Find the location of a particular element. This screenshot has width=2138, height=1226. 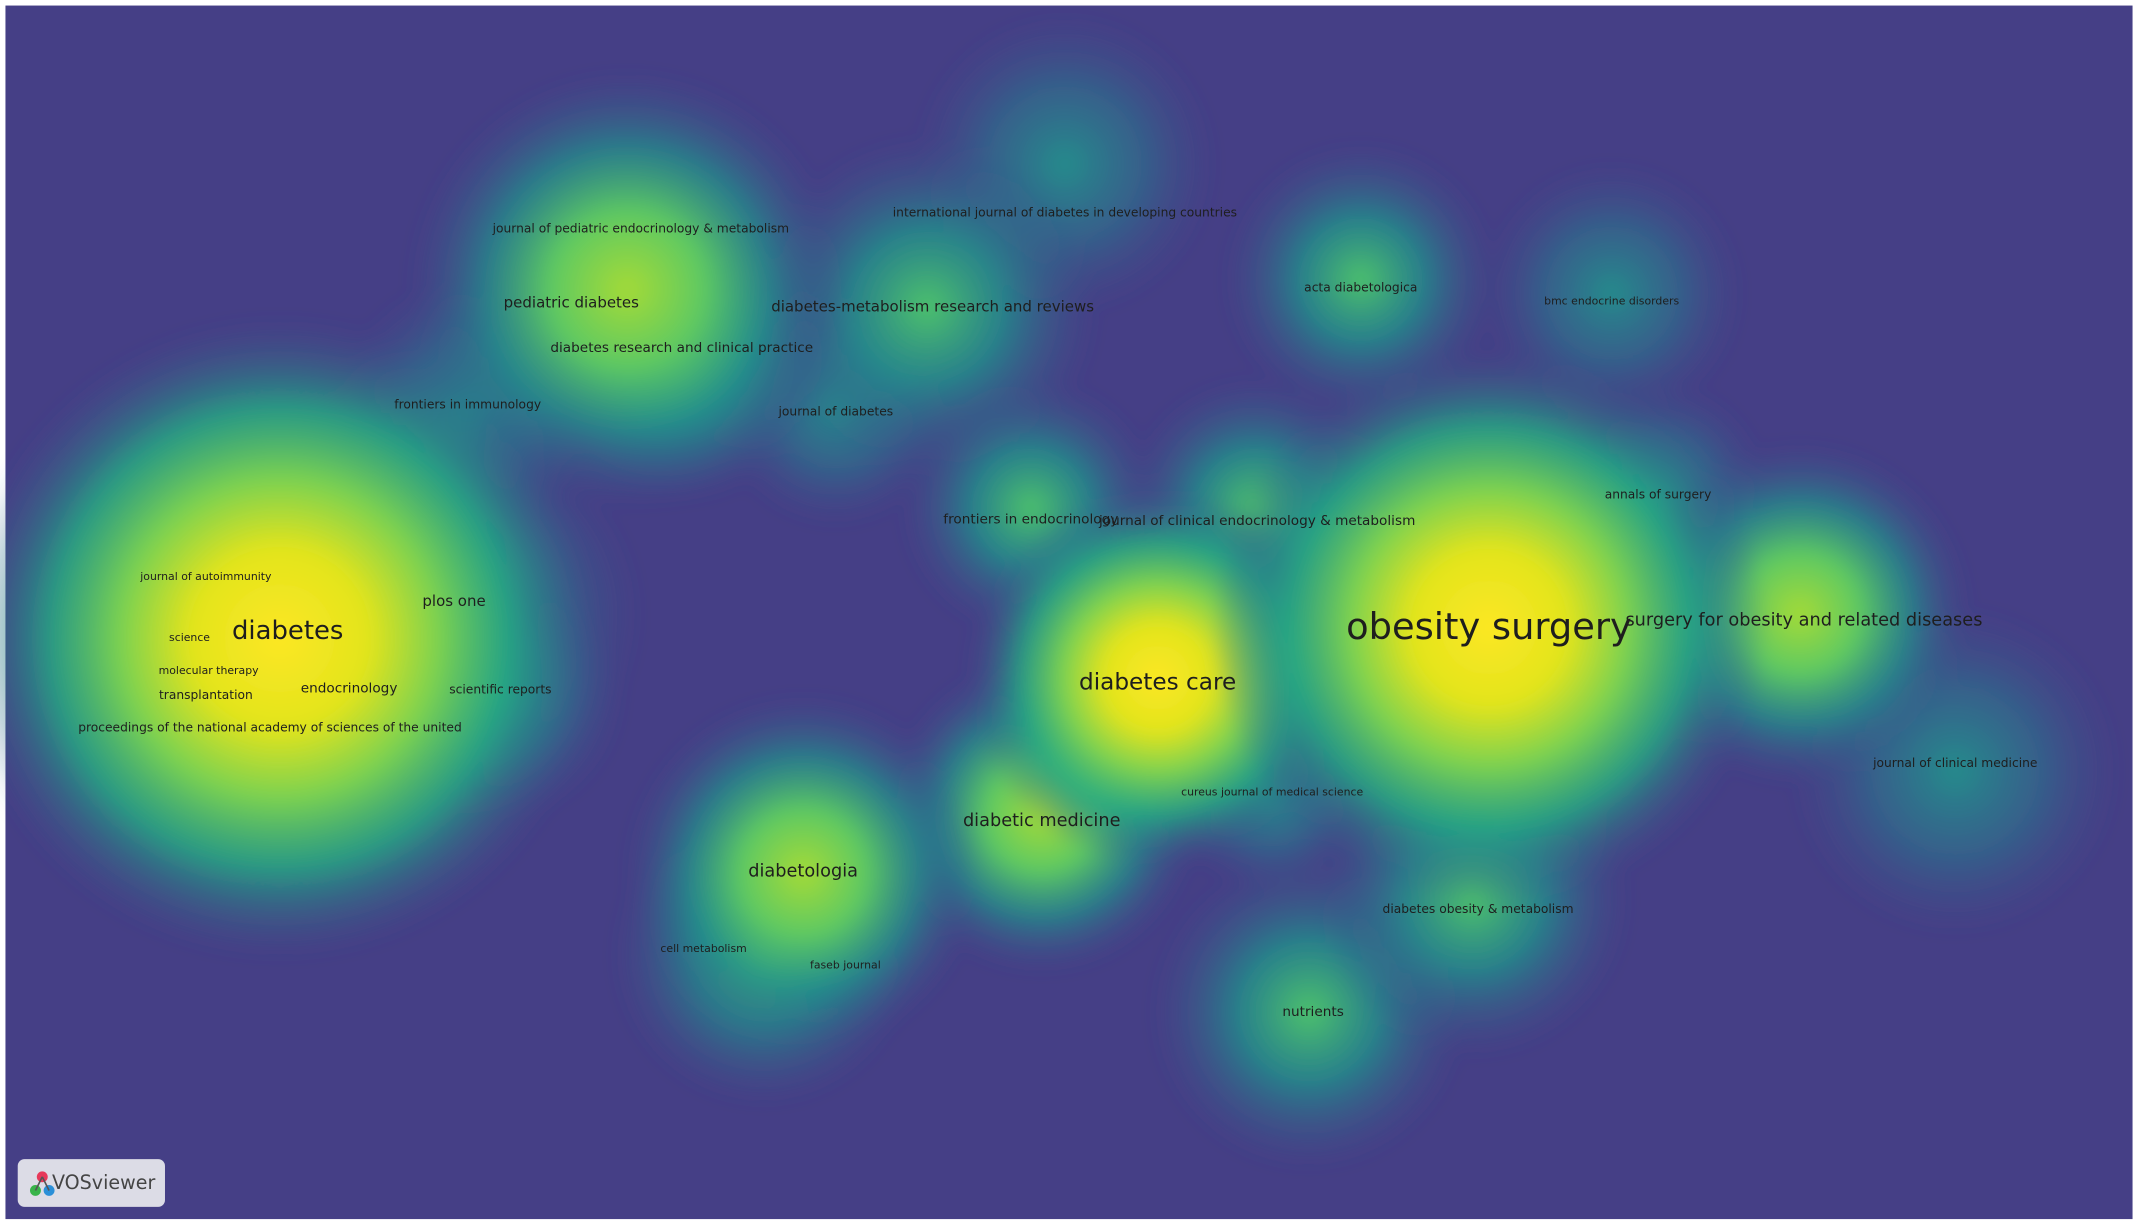

node-label: scientific reports is located at coordinates (500, 690).